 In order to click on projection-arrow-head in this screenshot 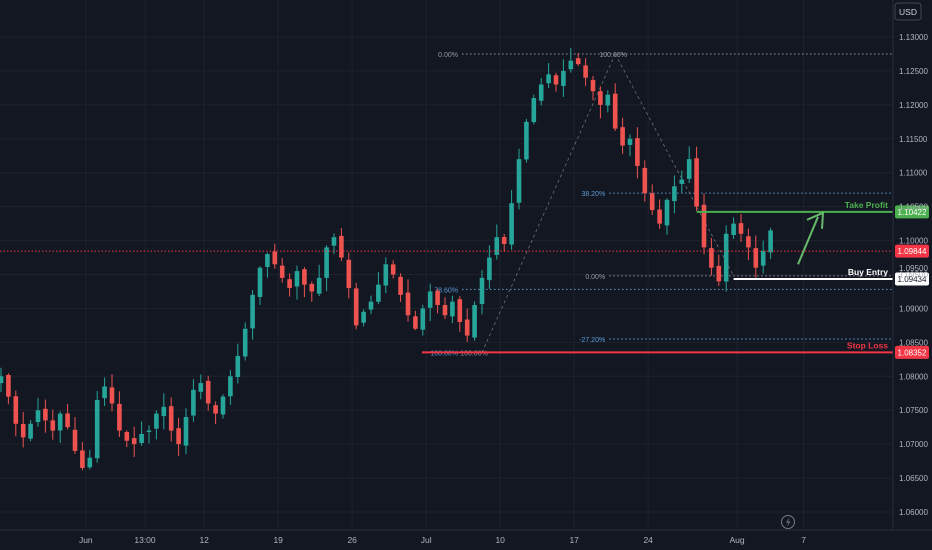, I will do `click(815, 220)`.